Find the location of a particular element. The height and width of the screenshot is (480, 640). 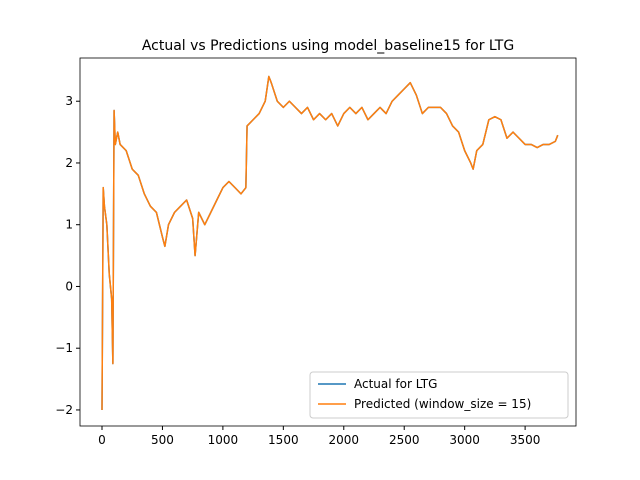

x-tick-label: 3000 is located at coordinates (464, 440).